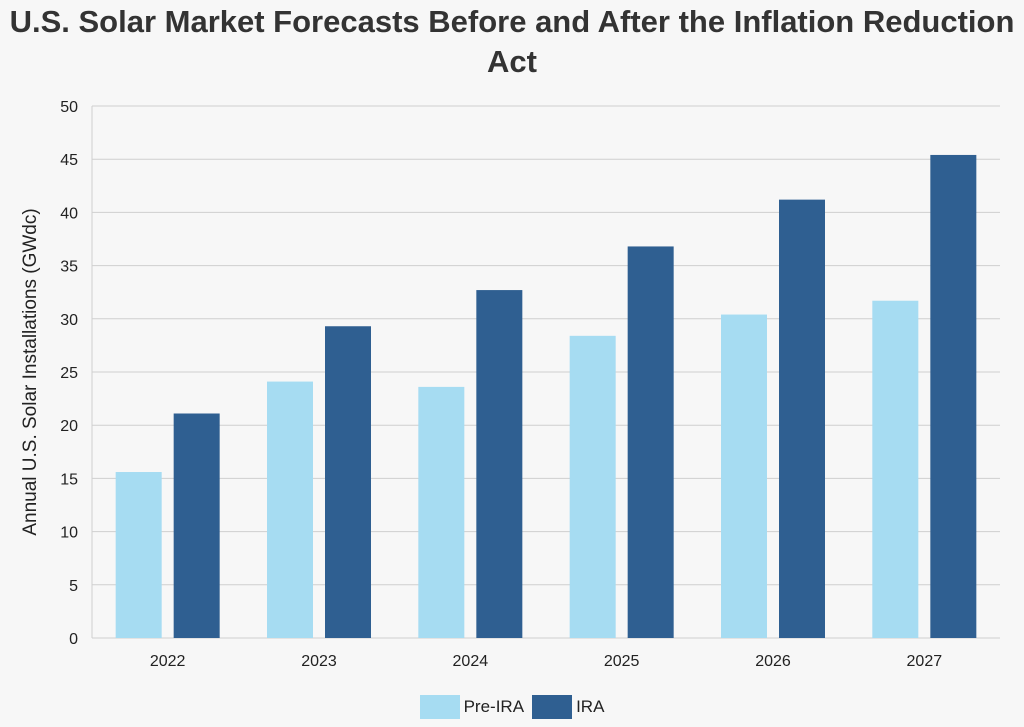  What do you see at coordinates (348, 482) in the screenshot?
I see `bar-ira-2023` at bounding box center [348, 482].